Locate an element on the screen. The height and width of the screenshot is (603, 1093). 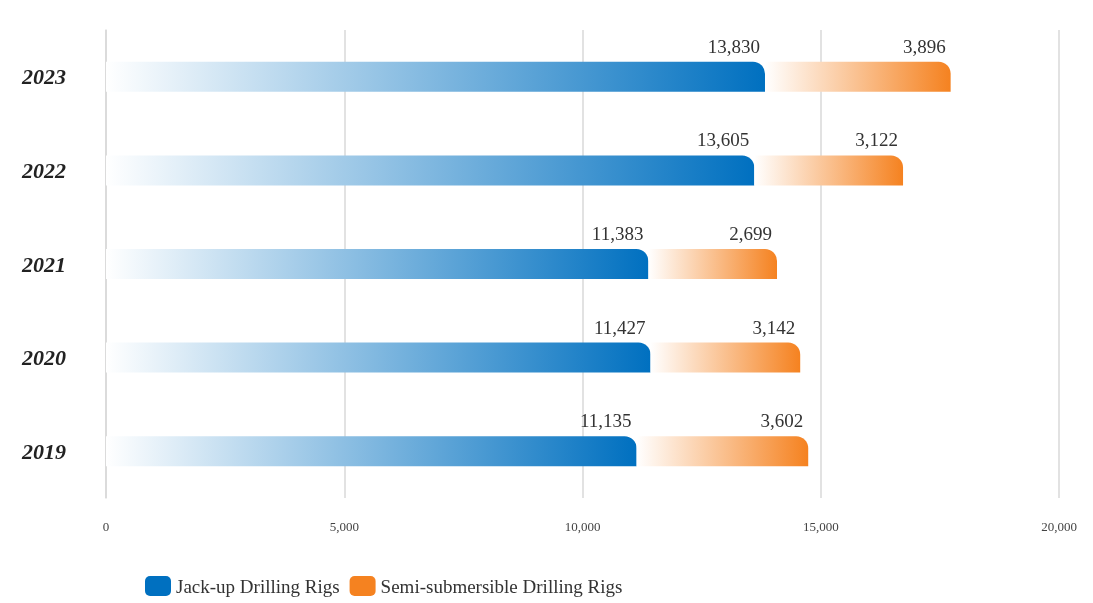
y-tick-label: 2019 is located at coordinates (43, 451).